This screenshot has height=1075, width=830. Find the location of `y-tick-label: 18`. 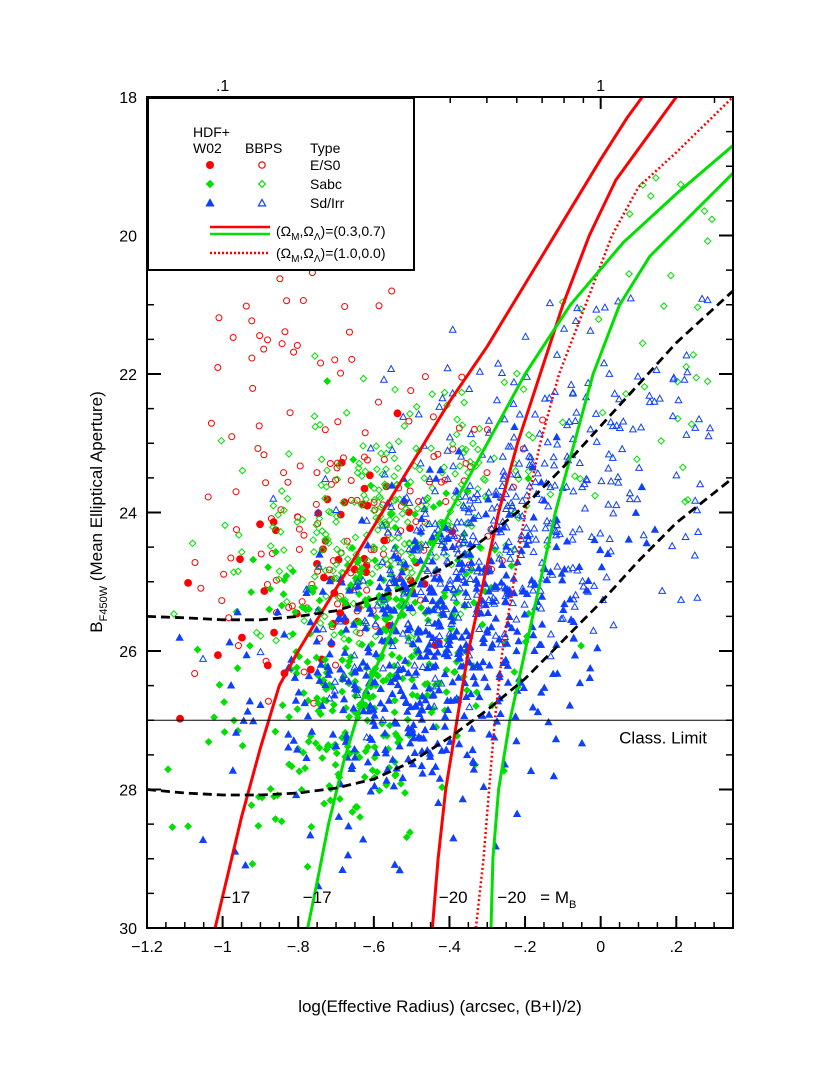

y-tick-label: 18 is located at coordinates (128, 98).